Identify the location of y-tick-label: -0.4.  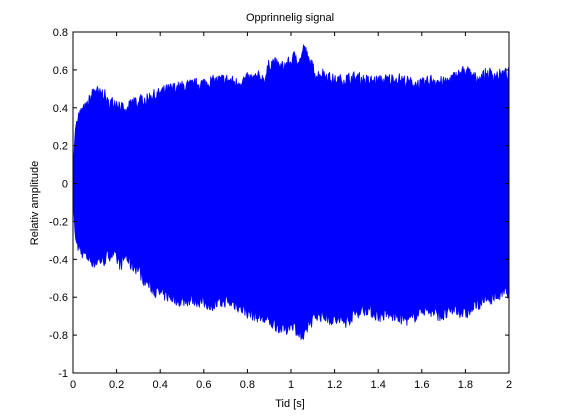
(58, 260).